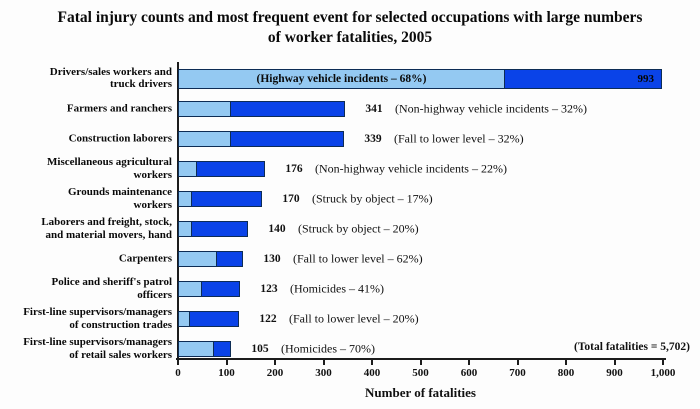 This screenshot has width=700, height=409. I want to click on value-label: 993, so click(646, 78).